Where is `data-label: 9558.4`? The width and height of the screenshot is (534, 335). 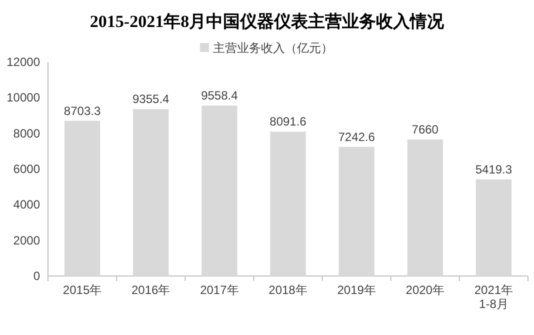
data-label: 9558.4 is located at coordinates (219, 95).